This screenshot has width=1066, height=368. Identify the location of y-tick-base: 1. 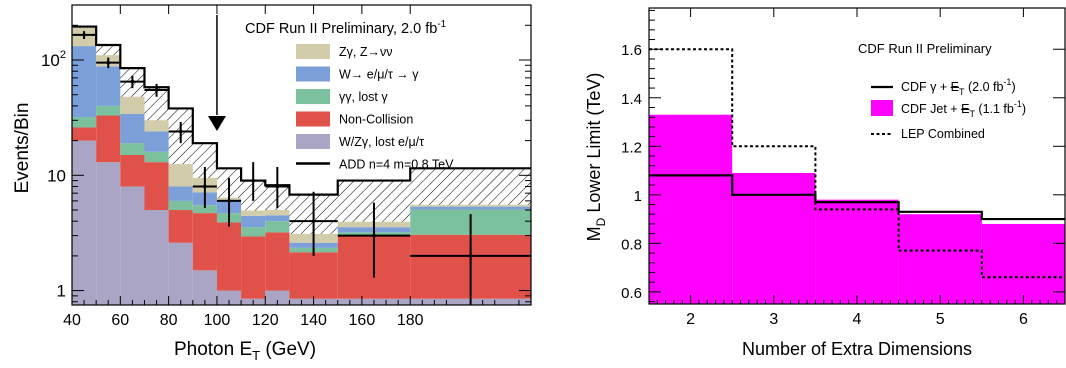
(61, 291).